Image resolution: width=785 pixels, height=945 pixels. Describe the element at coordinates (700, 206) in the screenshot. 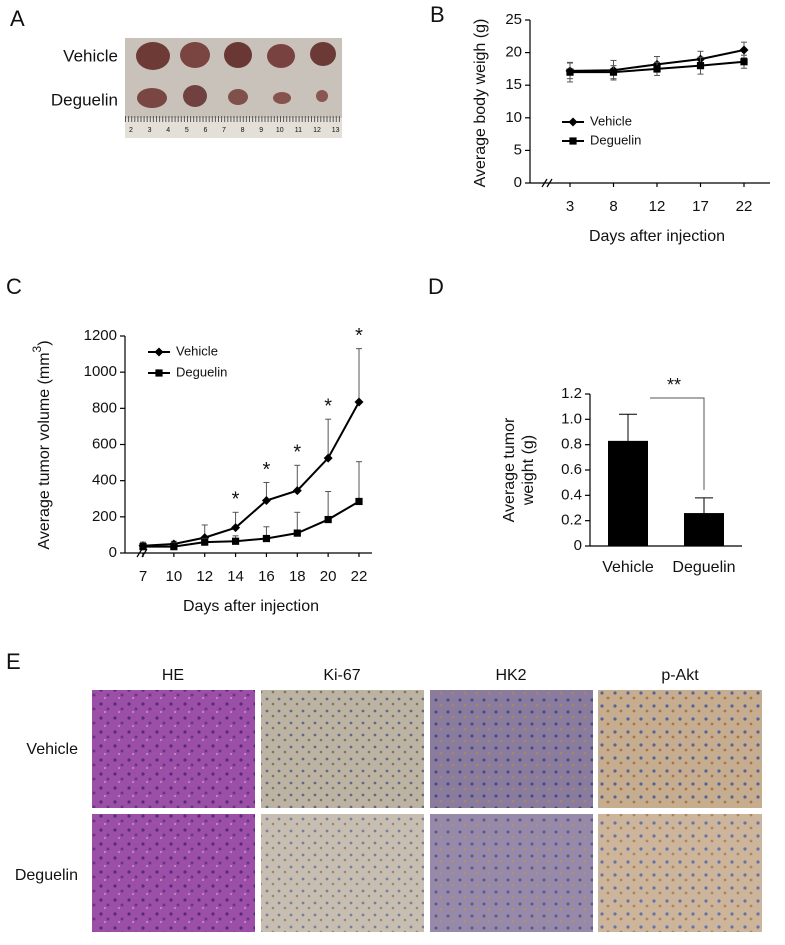

I see `x-tick-label: 17` at that location.